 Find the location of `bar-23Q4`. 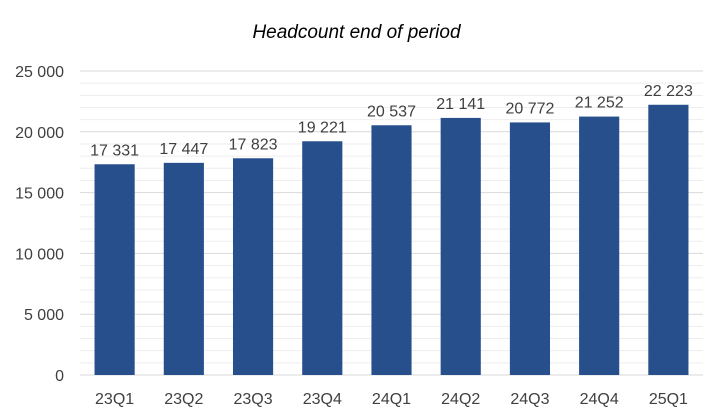

bar-23Q4 is located at coordinates (322, 258).